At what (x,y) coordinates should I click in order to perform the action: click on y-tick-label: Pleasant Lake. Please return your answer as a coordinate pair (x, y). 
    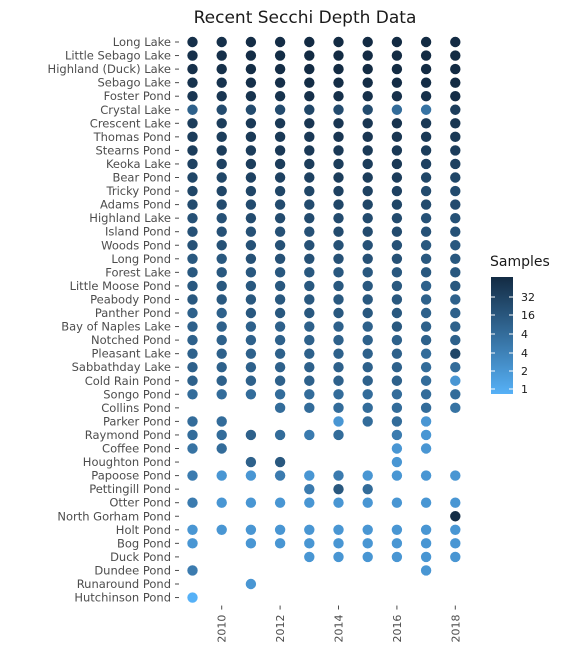
    Looking at the image, I should click on (131, 354).